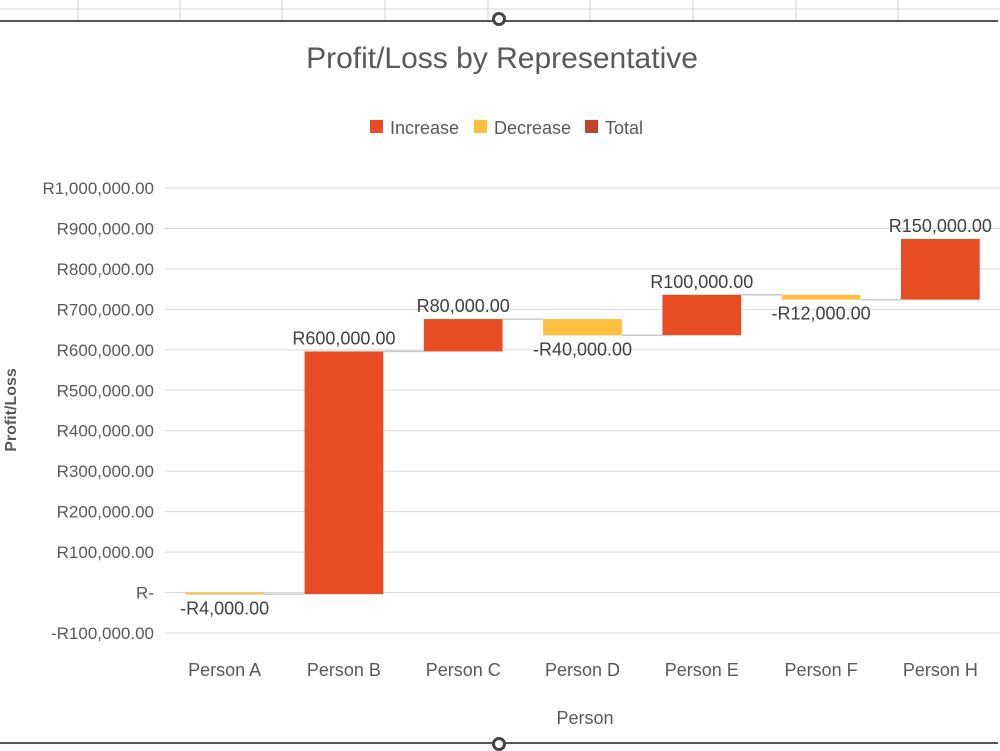  What do you see at coordinates (821, 297) in the screenshot?
I see `bar-person-f` at bounding box center [821, 297].